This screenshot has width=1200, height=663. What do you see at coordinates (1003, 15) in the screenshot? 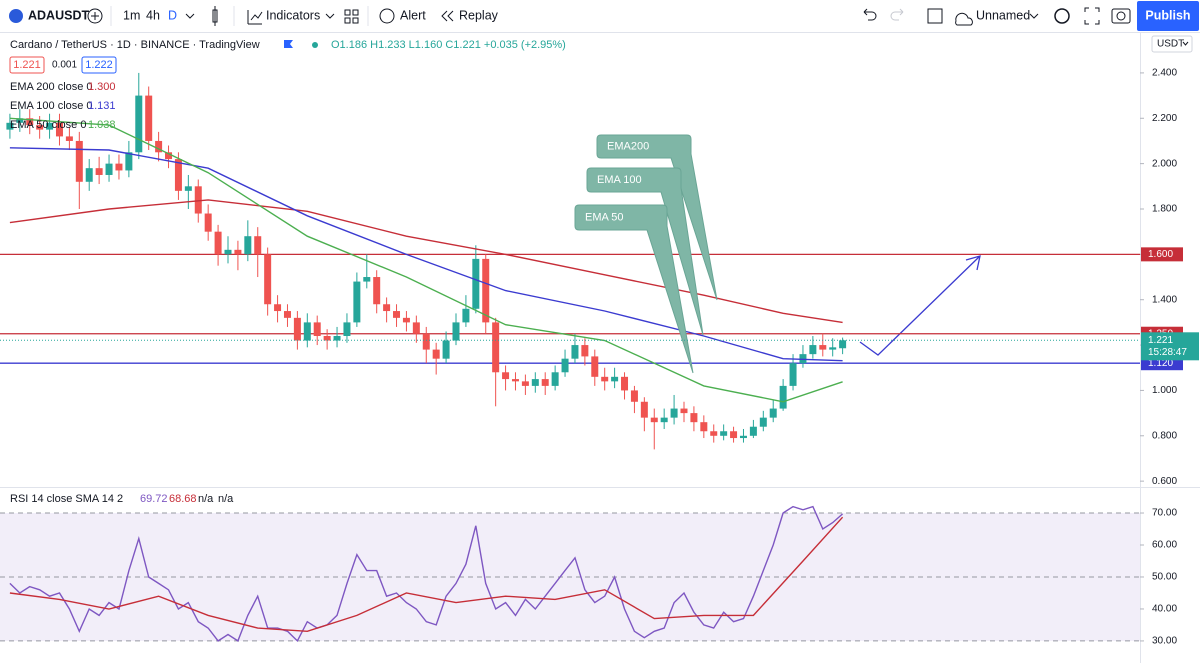
I see `layout-name: Unnamed` at bounding box center [1003, 15].